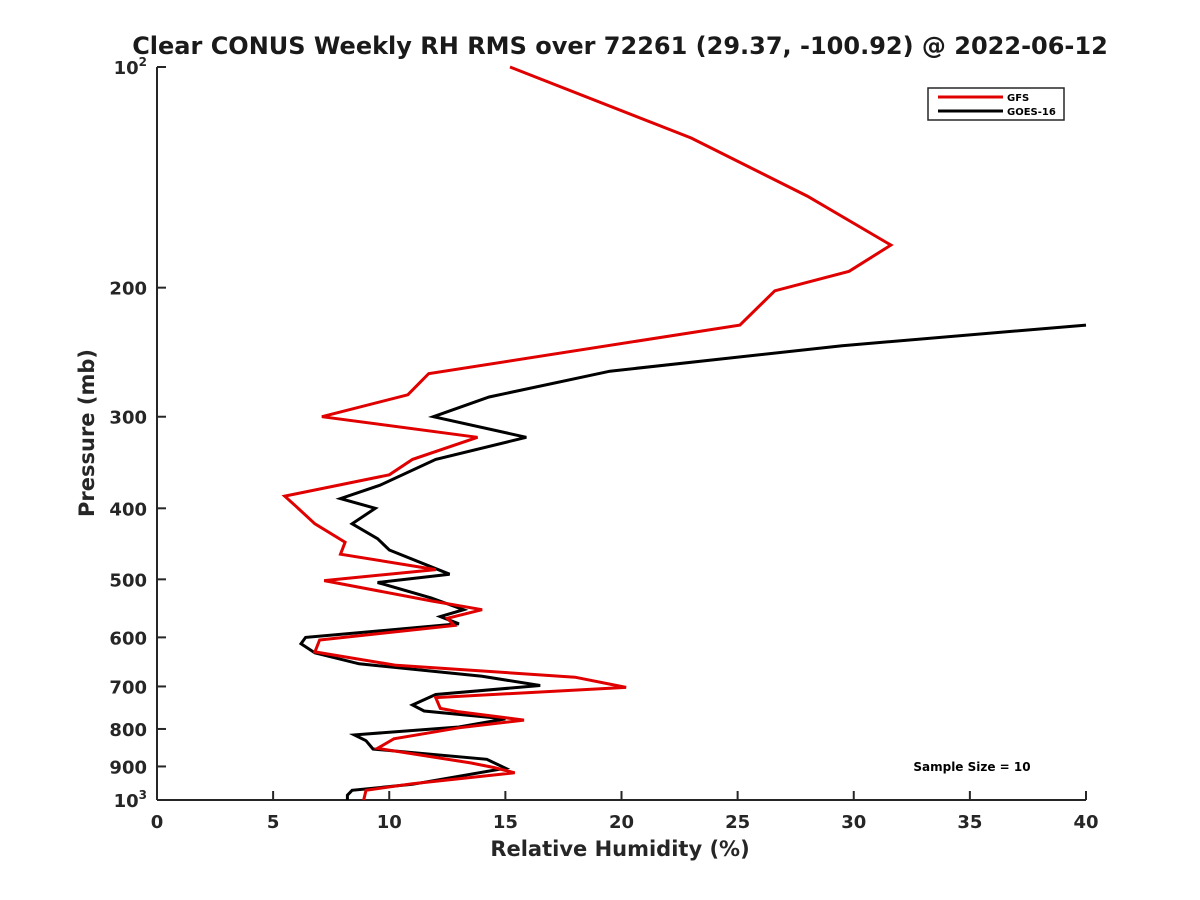 The height and width of the screenshot is (900, 1200). I want to click on x-axis-ticks: 0 5 10 15 20 25 30 35 40, so click(625, 812).